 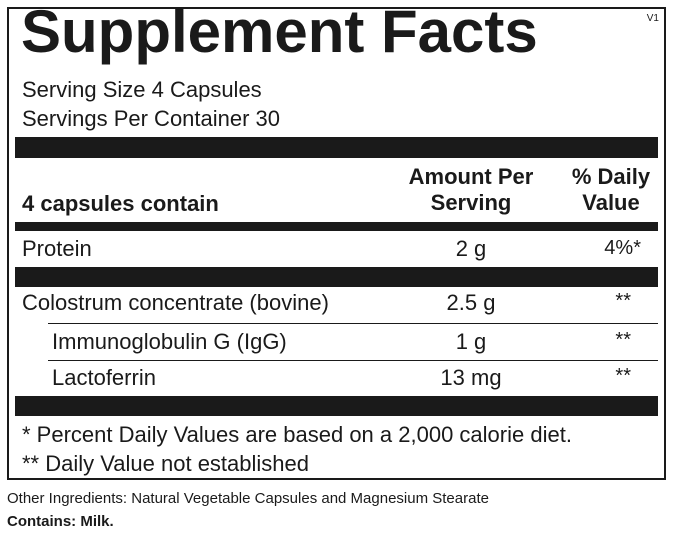 I want to click on servings-per-container: Servings Per Container 30, so click(x=151, y=118).